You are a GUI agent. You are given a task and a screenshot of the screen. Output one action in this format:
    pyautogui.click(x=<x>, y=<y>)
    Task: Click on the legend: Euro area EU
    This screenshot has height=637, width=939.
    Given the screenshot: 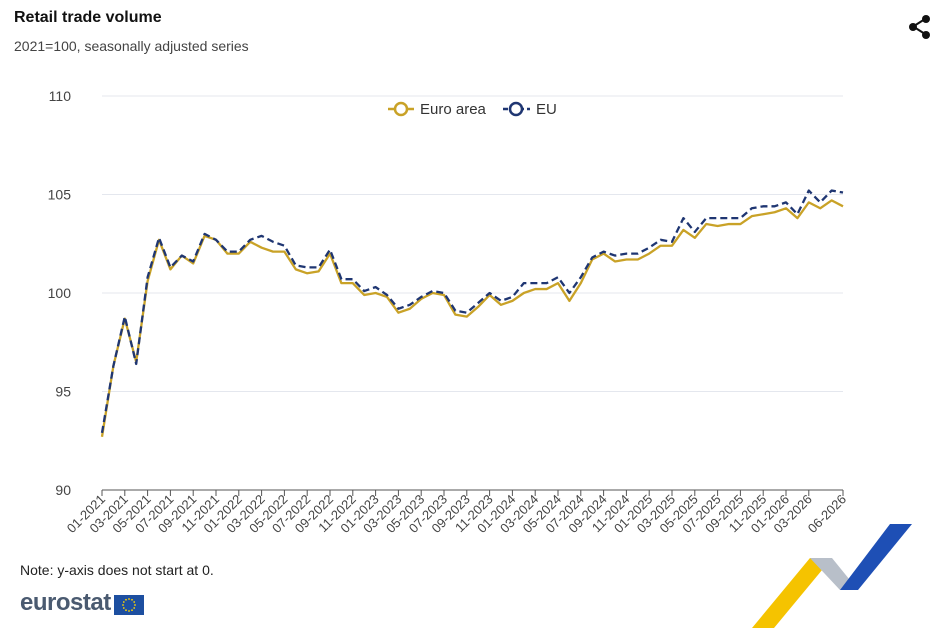 What is the action you would take?
    pyautogui.click(x=472, y=109)
    